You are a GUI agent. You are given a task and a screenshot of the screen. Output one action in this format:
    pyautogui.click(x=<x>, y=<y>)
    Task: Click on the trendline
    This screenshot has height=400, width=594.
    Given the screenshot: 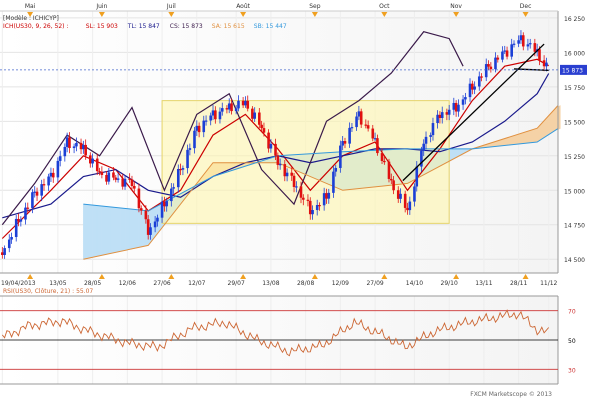 What is the action you would take?
    pyautogui.click(x=531, y=69)
    